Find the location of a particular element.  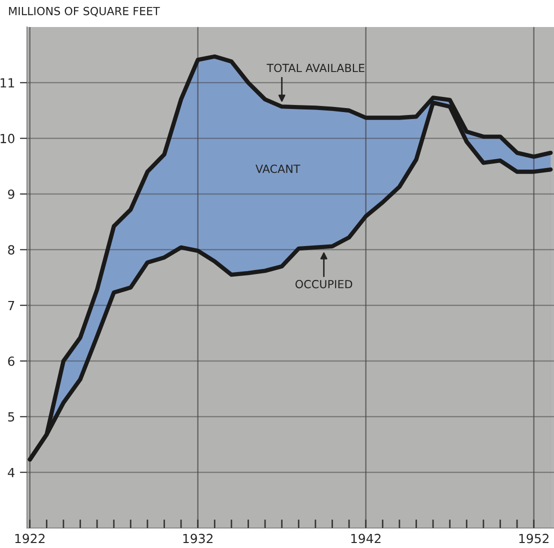

x-tick-label: 1922 is located at coordinates (30, 539).